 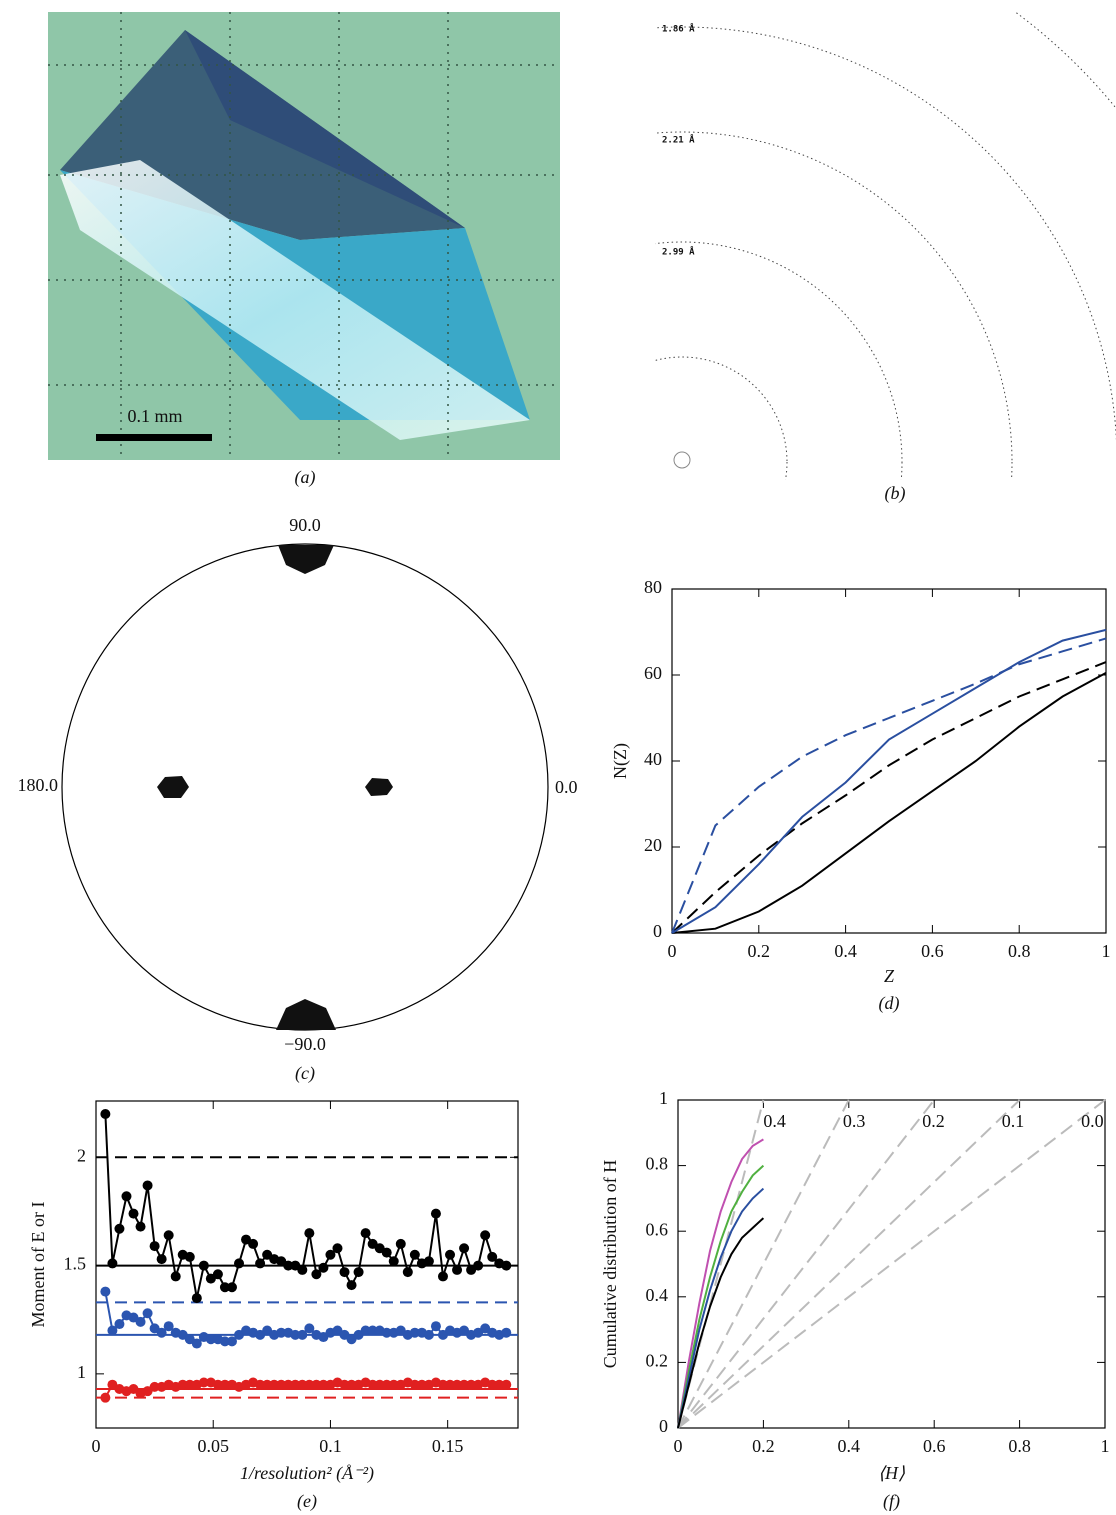 I want to click on y-tick-label: 0, so click(x=657, y=931).